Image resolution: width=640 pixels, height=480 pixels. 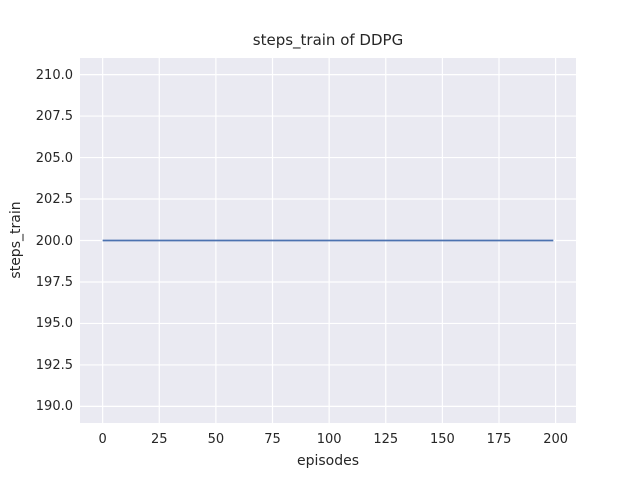 I want to click on y-tick-label: 205.0, so click(x=54, y=158).